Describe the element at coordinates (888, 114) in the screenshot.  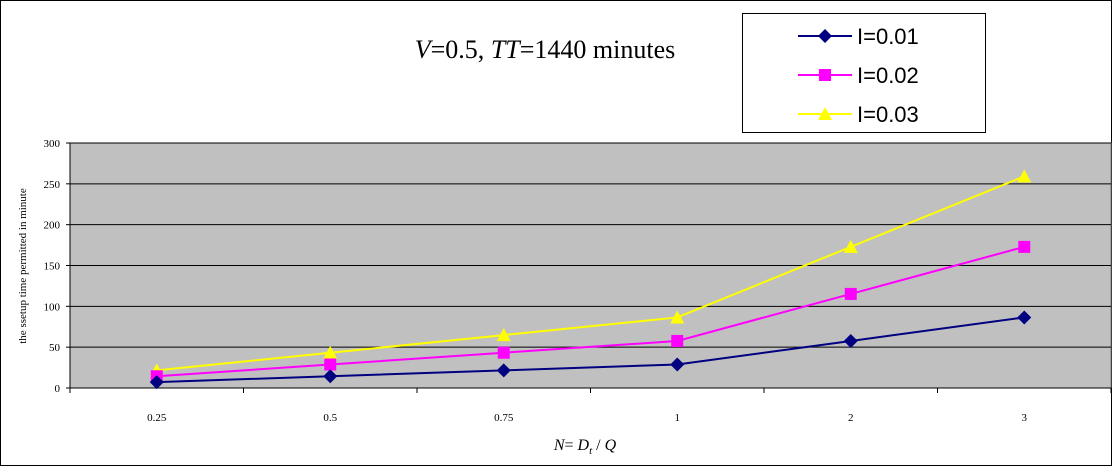
I see `legend-label: I=0.03` at that location.